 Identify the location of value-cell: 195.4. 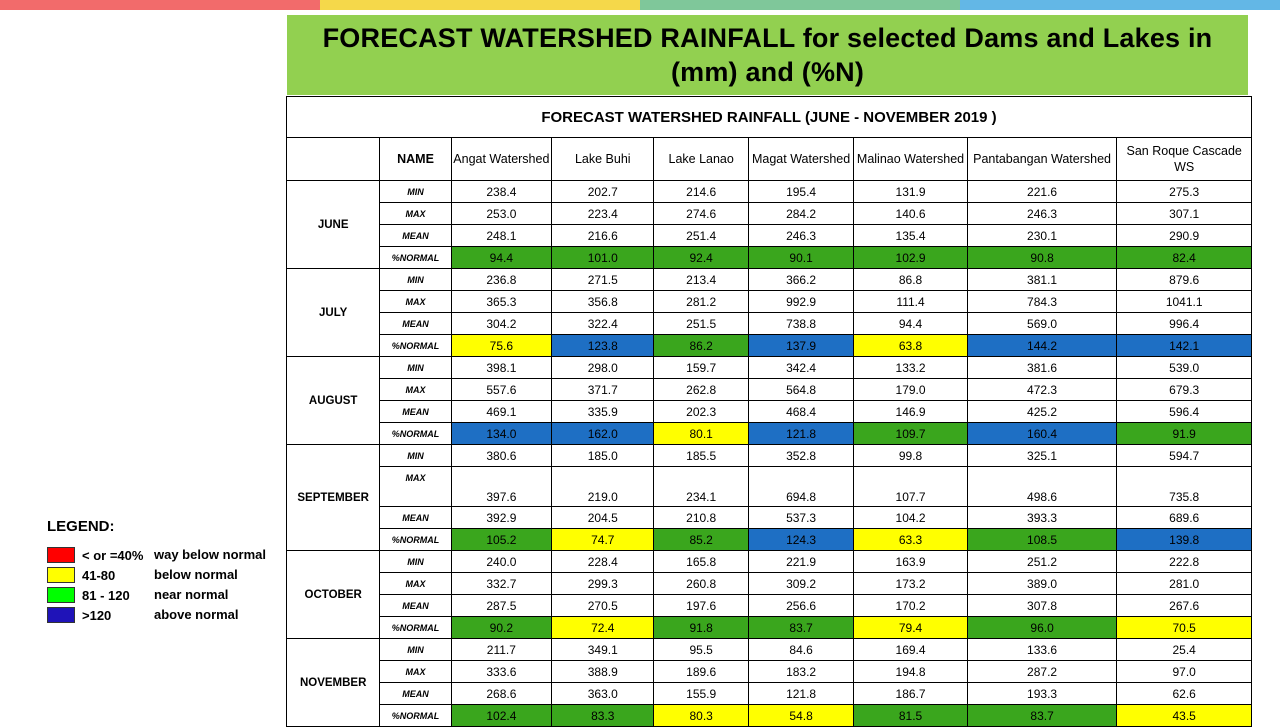
(801, 191).